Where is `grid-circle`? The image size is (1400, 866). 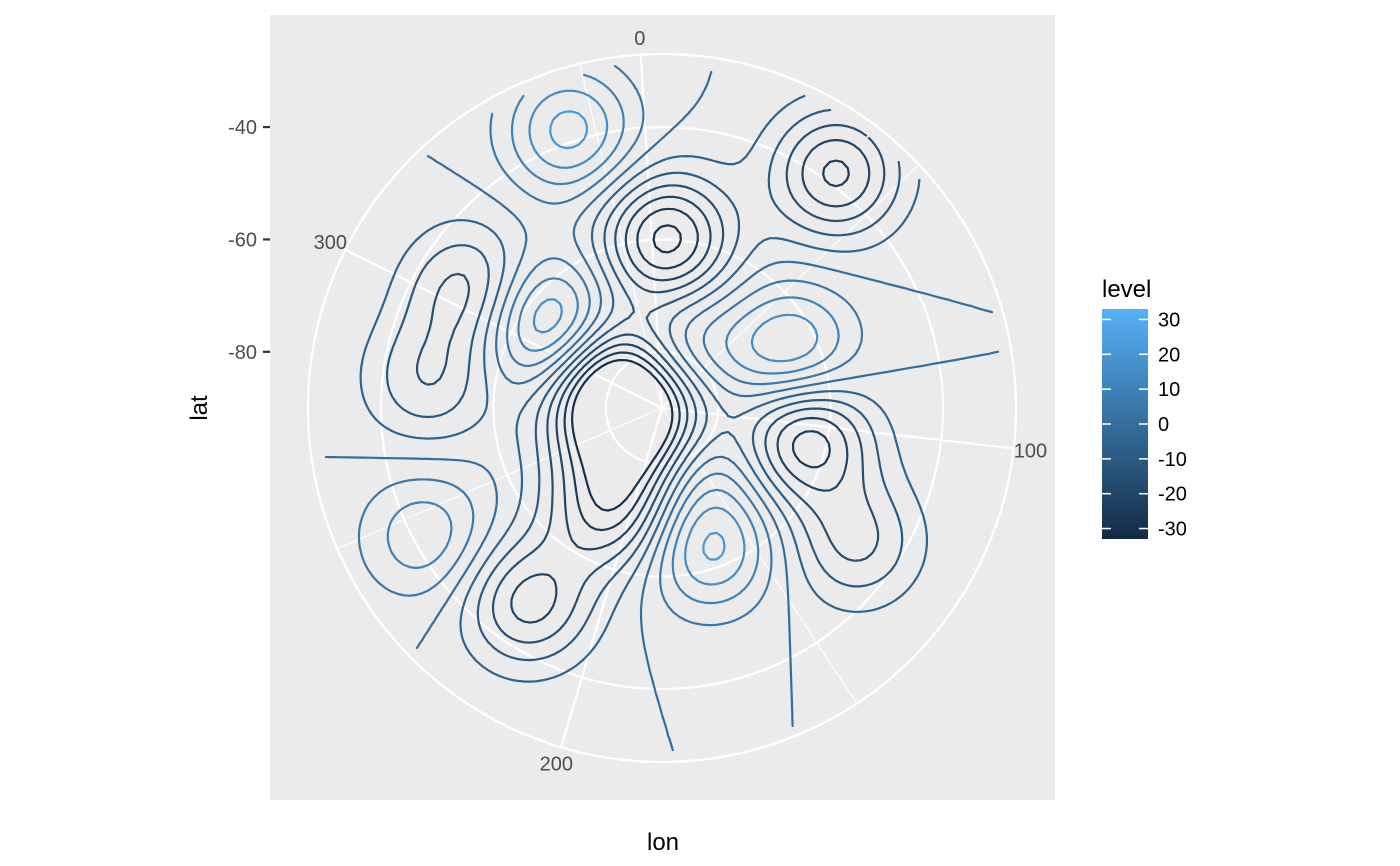
grid-circle is located at coordinates (662, 408).